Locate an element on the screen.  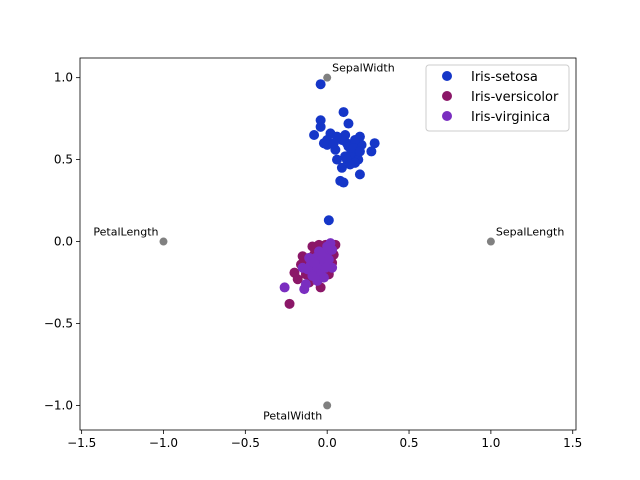
x-tick-label: 1.5 is located at coordinates (572, 443).